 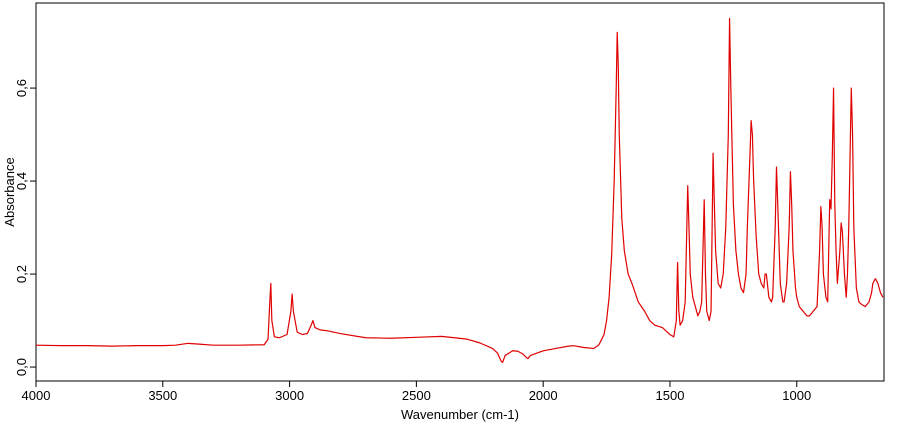 What do you see at coordinates (670, 395) in the screenshot?
I see `x-tick-label: 1500` at bounding box center [670, 395].